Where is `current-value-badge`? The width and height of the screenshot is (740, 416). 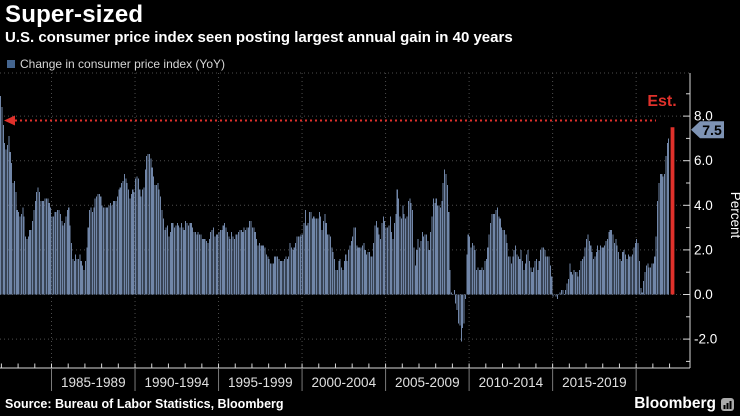 current-value-badge is located at coordinates (707, 130).